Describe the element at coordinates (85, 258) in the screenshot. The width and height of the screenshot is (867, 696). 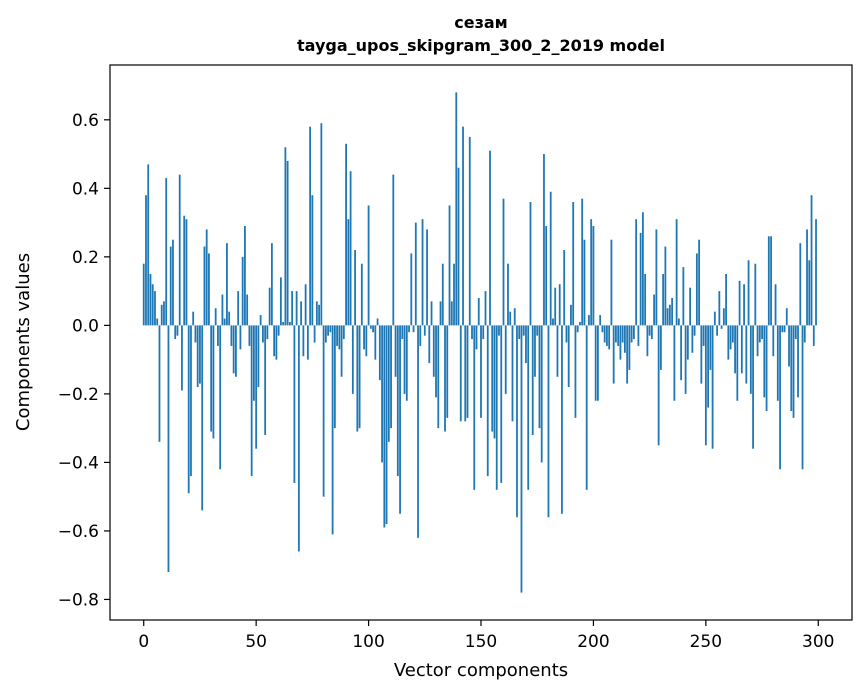
I see `y-tick-label: 0.2` at that location.